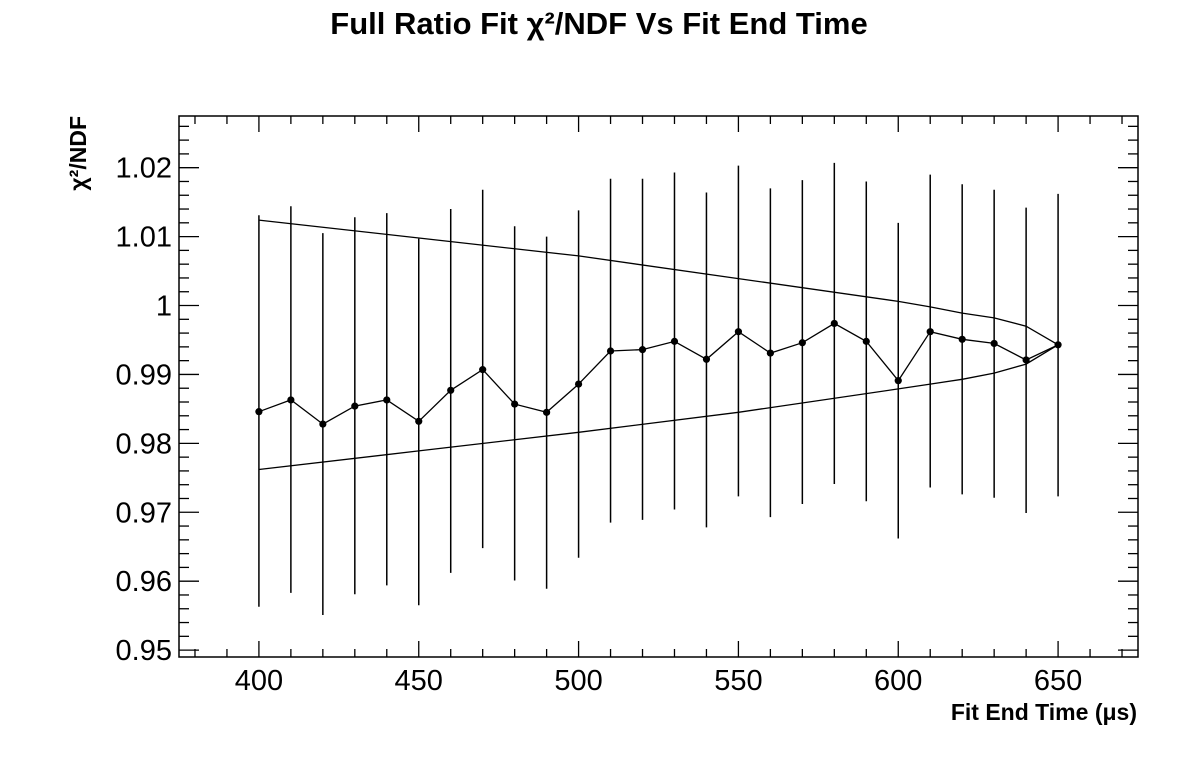 The image size is (1198, 774). What do you see at coordinates (144, 444) in the screenshot?
I see `y-tick-label: 0.98` at bounding box center [144, 444].